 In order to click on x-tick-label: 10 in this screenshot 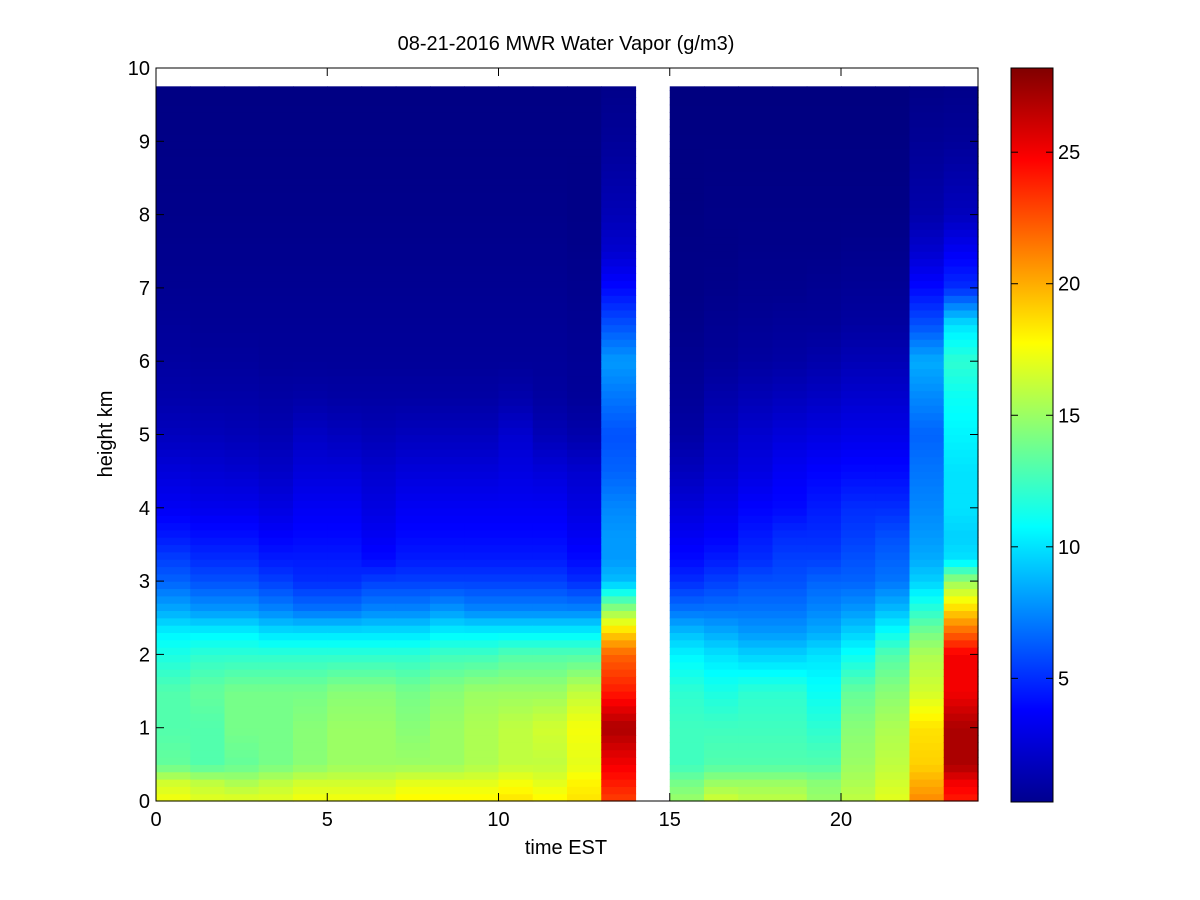, I will do `click(498, 820)`.